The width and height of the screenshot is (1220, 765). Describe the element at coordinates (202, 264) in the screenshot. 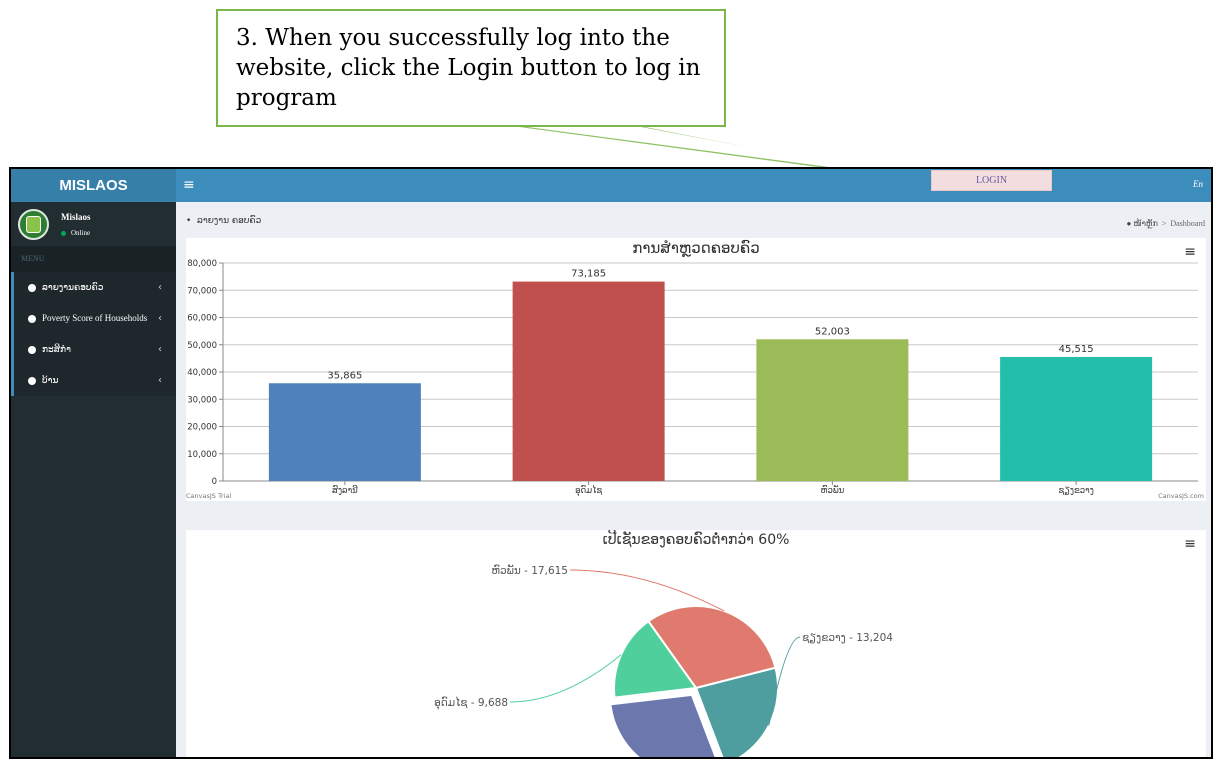

I see `y-tick-label: 80,000` at that location.